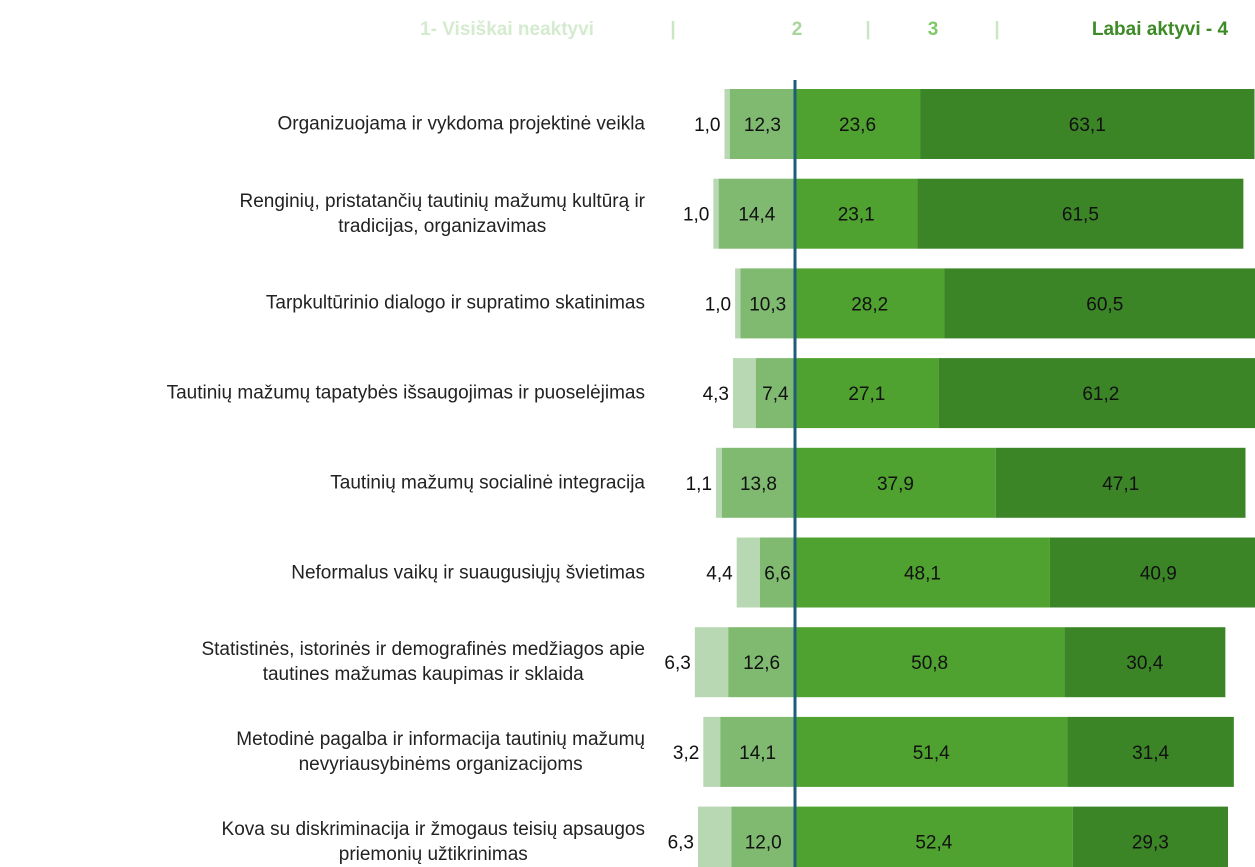 This screenshot has height=867, width=1255. I want to click on value-label: 14,4, so click(756, 215).